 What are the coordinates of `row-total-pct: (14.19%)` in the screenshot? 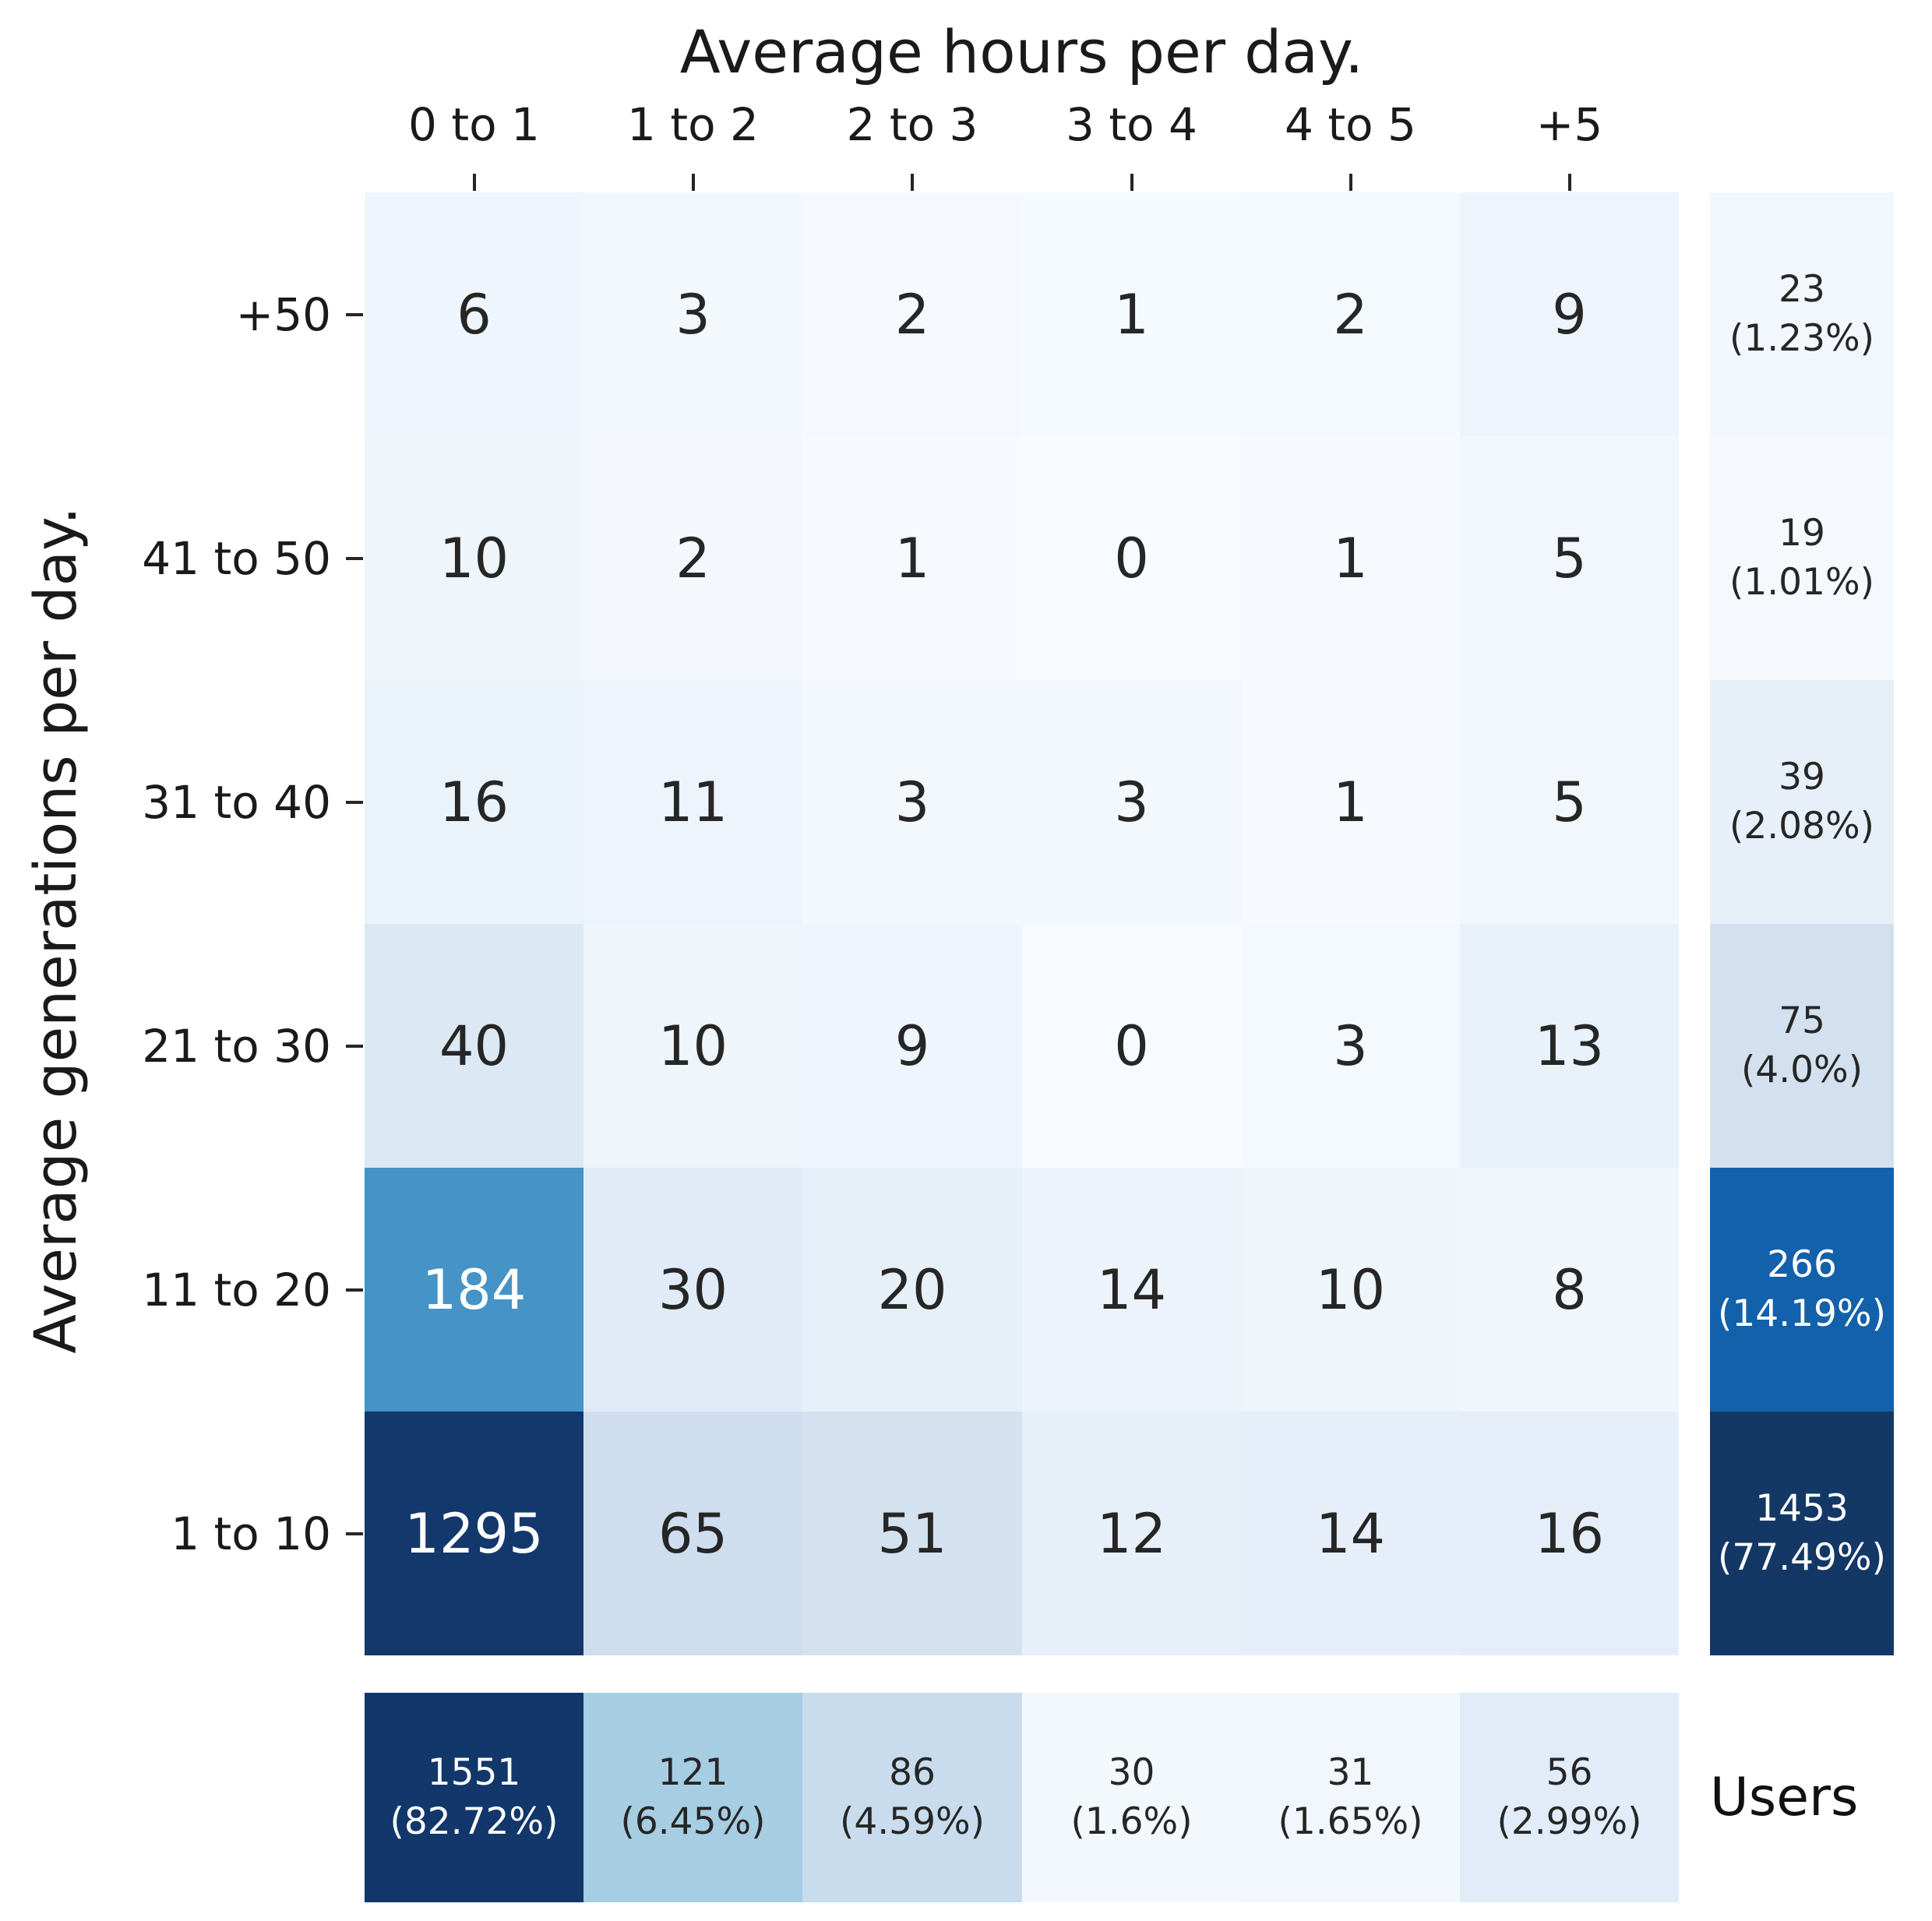 It's located at (1802, 1313).